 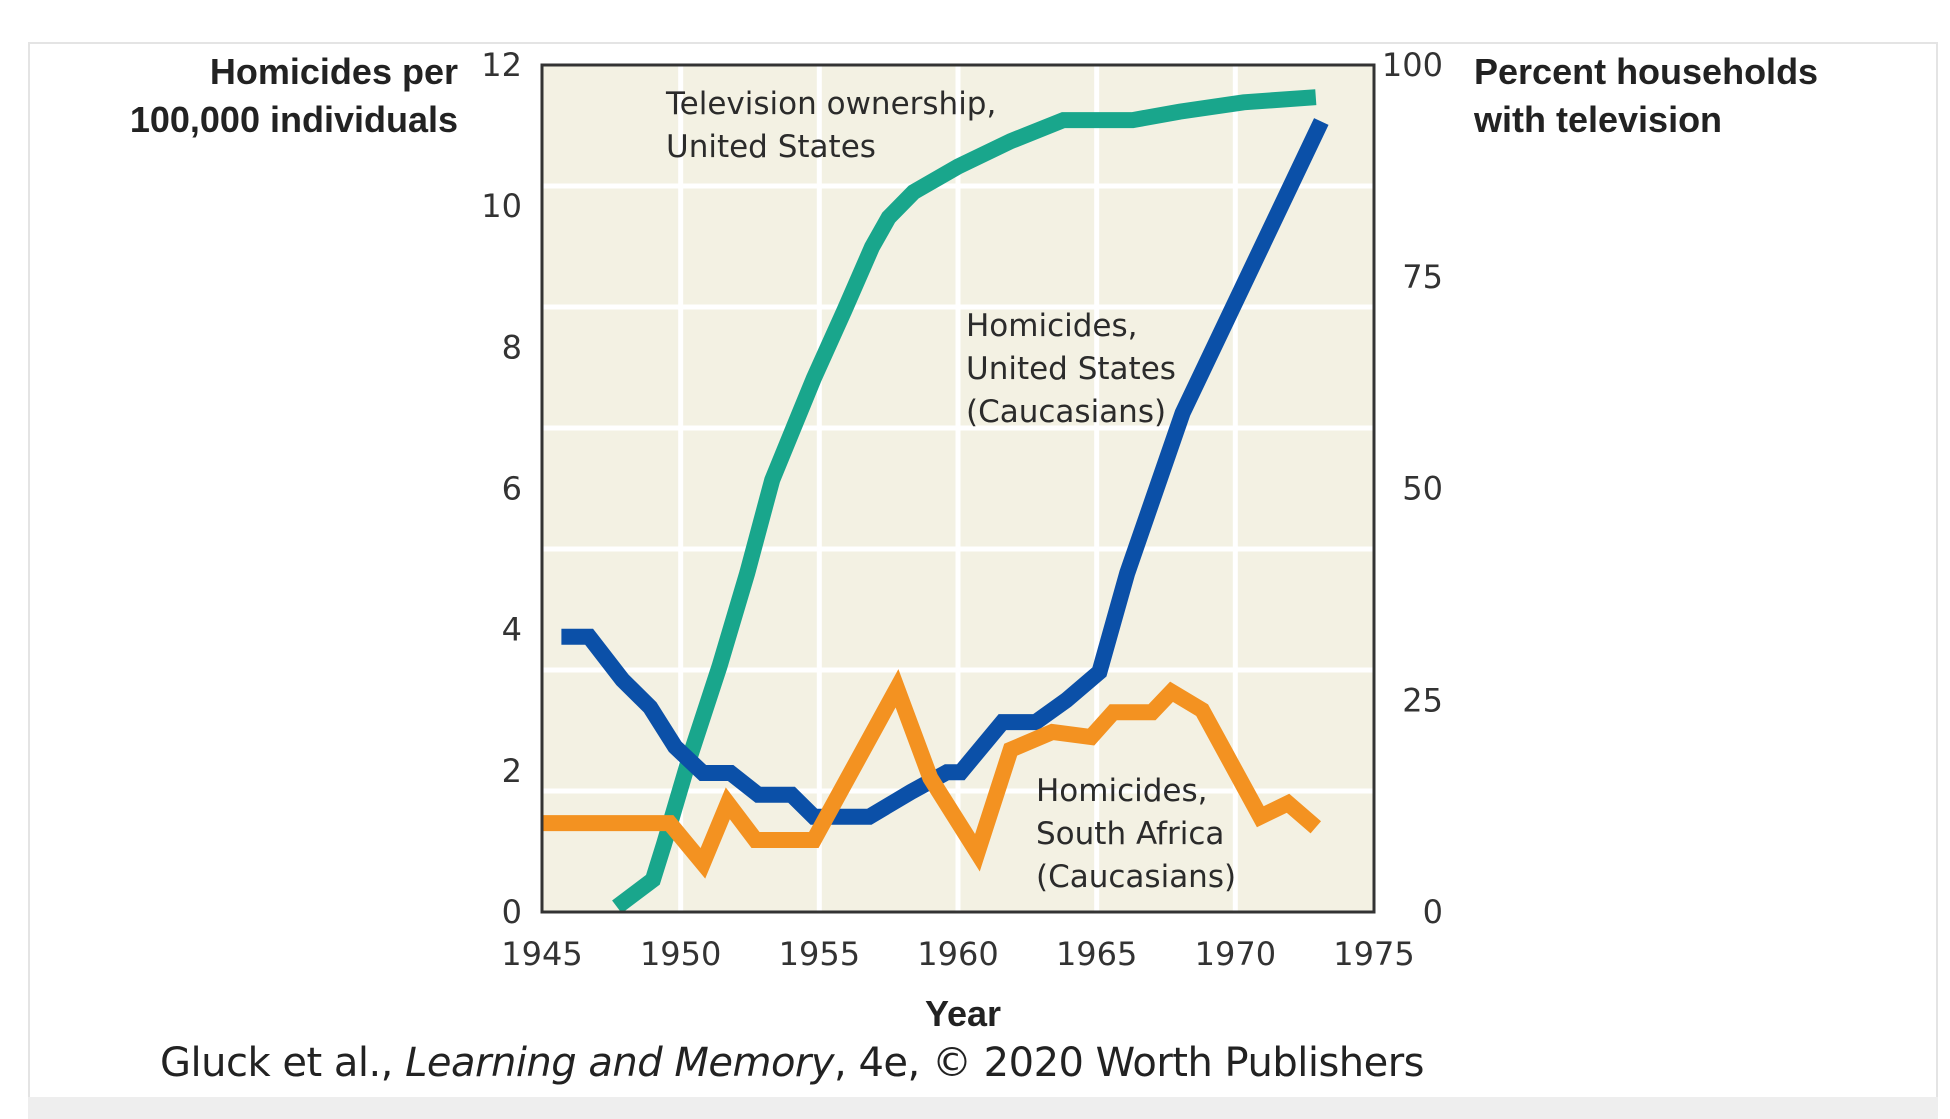 What do you see at coordinates (501, 206) in the screenshot?
I see `y-tick-left-label: 10` at bounding box center [501, 206].